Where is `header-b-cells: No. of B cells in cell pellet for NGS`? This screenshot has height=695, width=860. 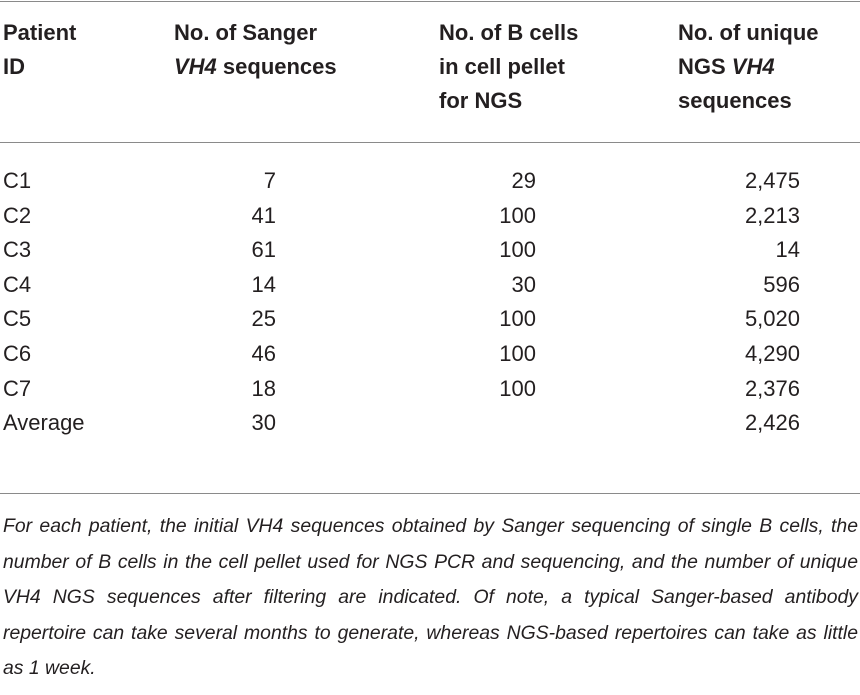
header-b-cells: No. of B cells in cell pellet for NGS is located at coordinates (549, 67).